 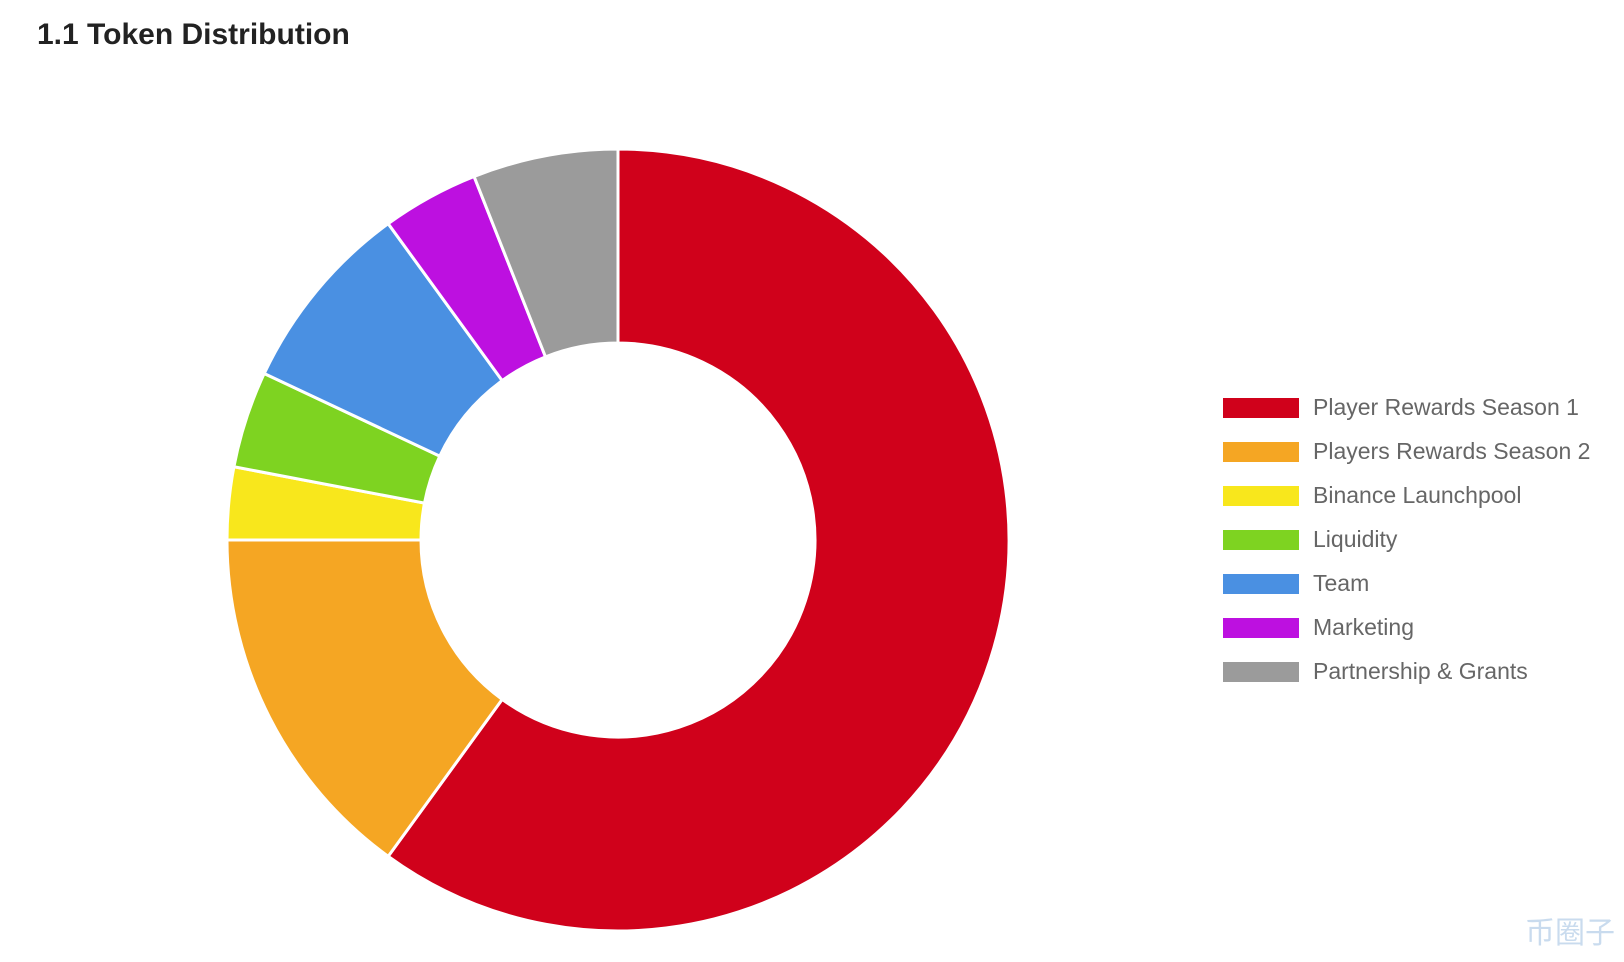 I want to click on legend-label: Player Rewards Season 1, so click(x=1446, y=407).